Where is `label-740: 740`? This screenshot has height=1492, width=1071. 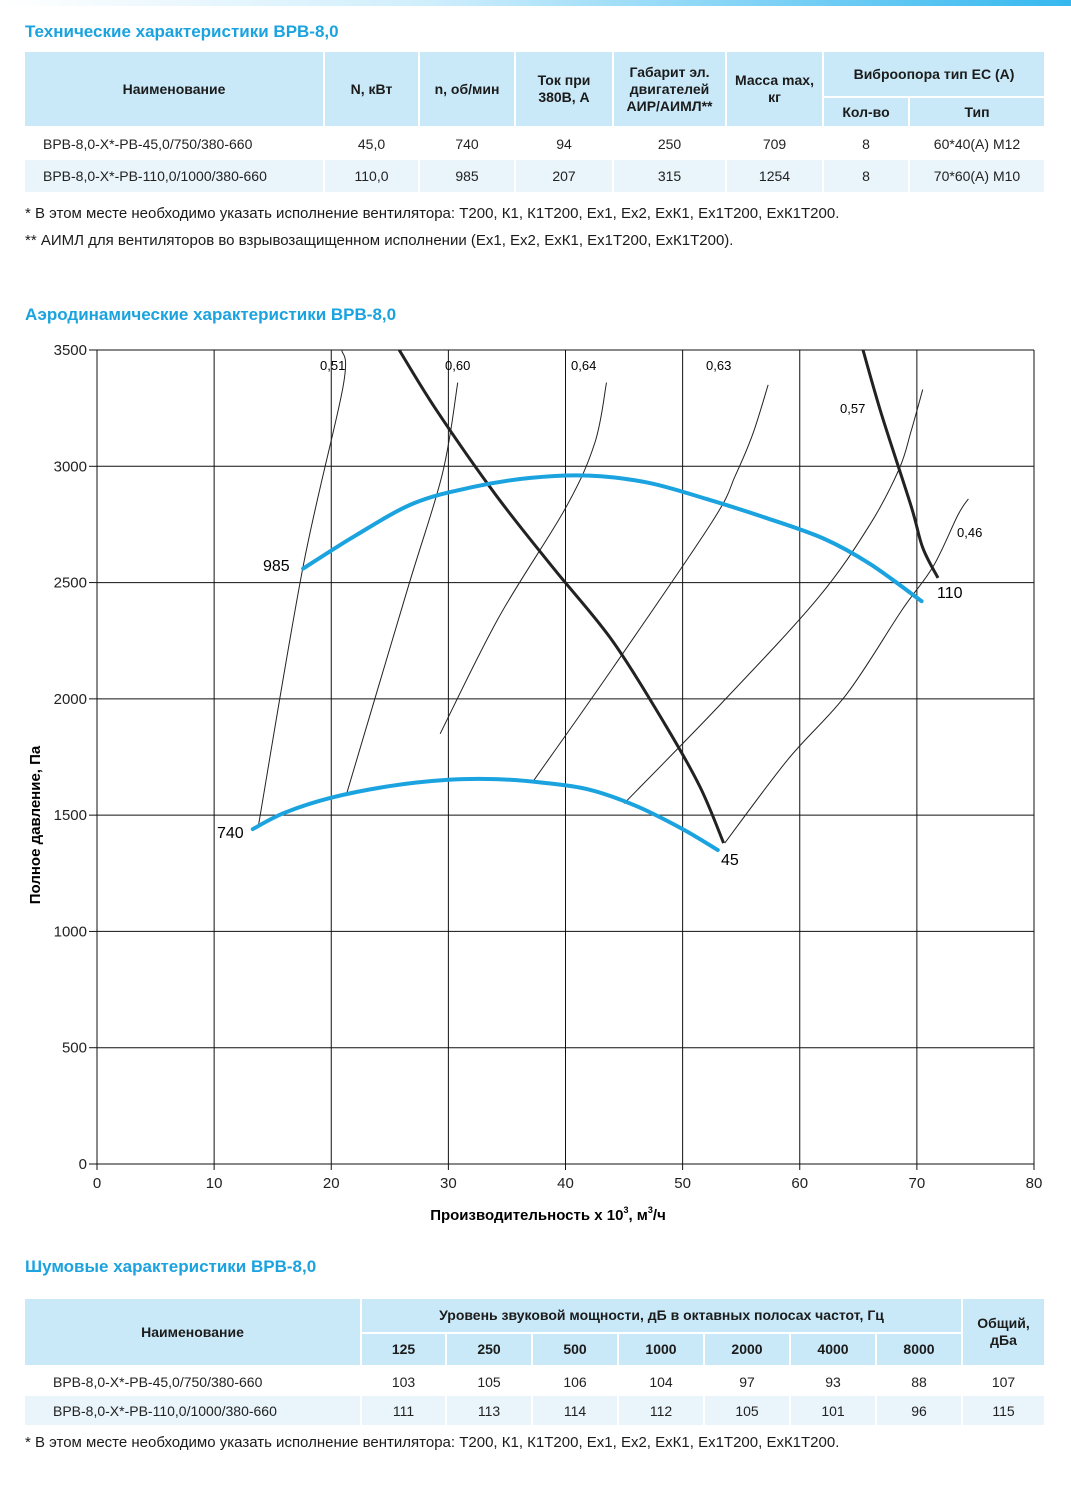 label-740: 740 is located at coordinates (230, 833).